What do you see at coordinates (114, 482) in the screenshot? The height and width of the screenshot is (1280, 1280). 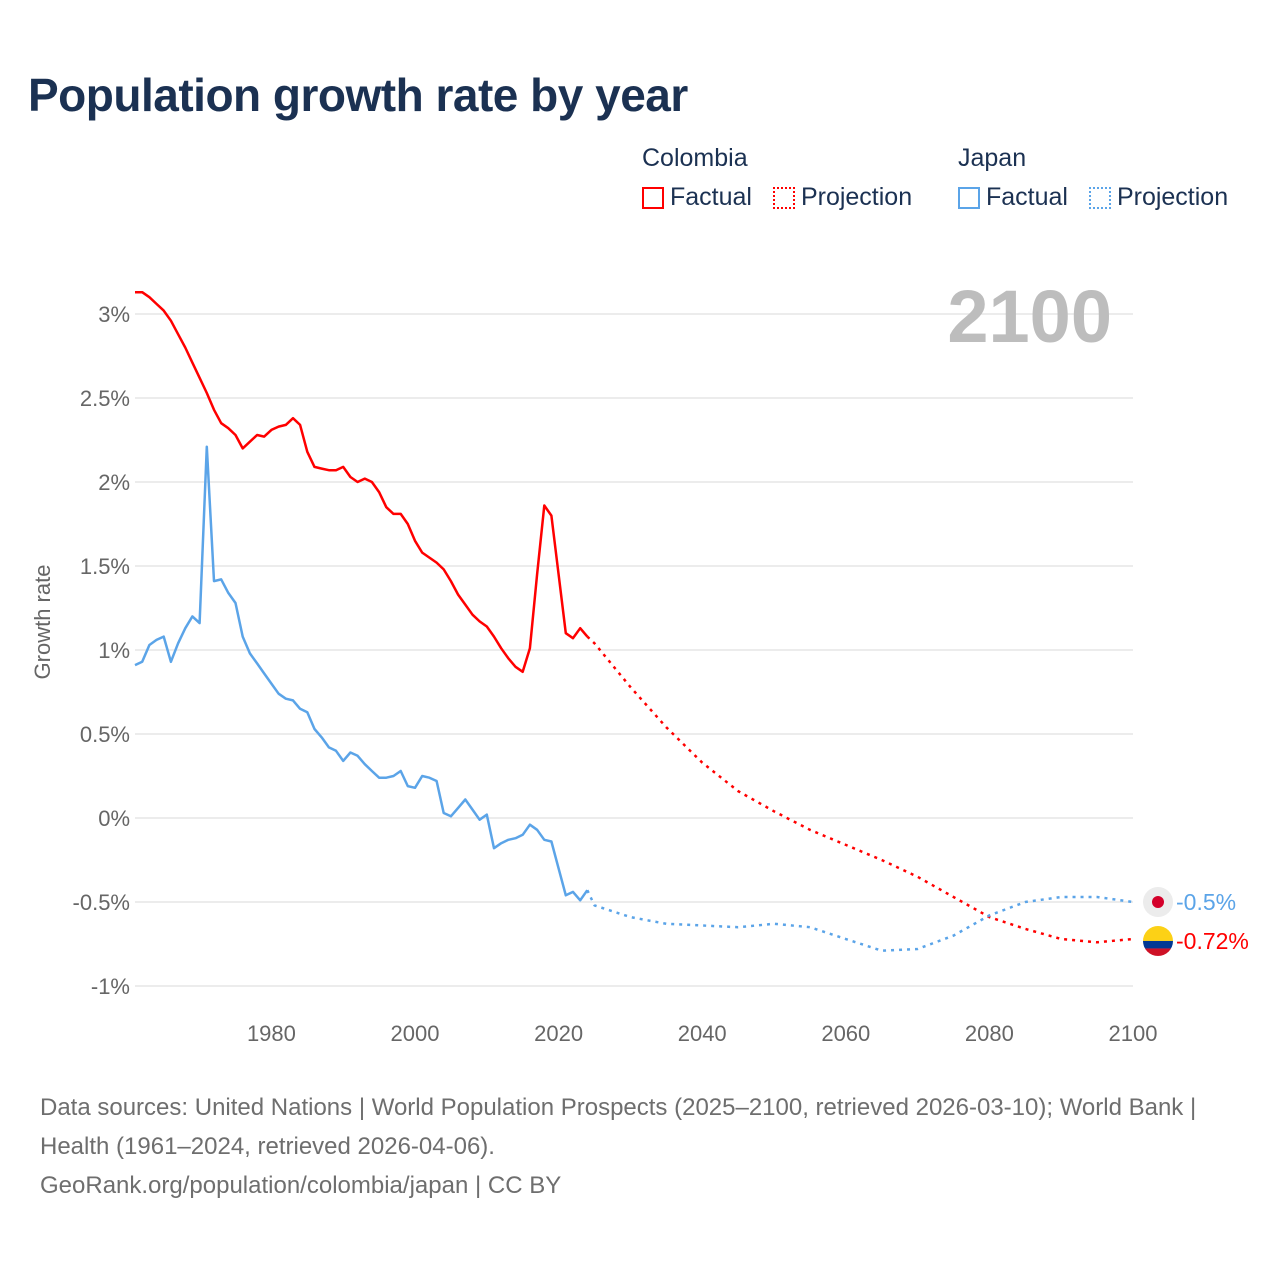 I see `y-tick-label: 2%` at bounding box center [114, 482].